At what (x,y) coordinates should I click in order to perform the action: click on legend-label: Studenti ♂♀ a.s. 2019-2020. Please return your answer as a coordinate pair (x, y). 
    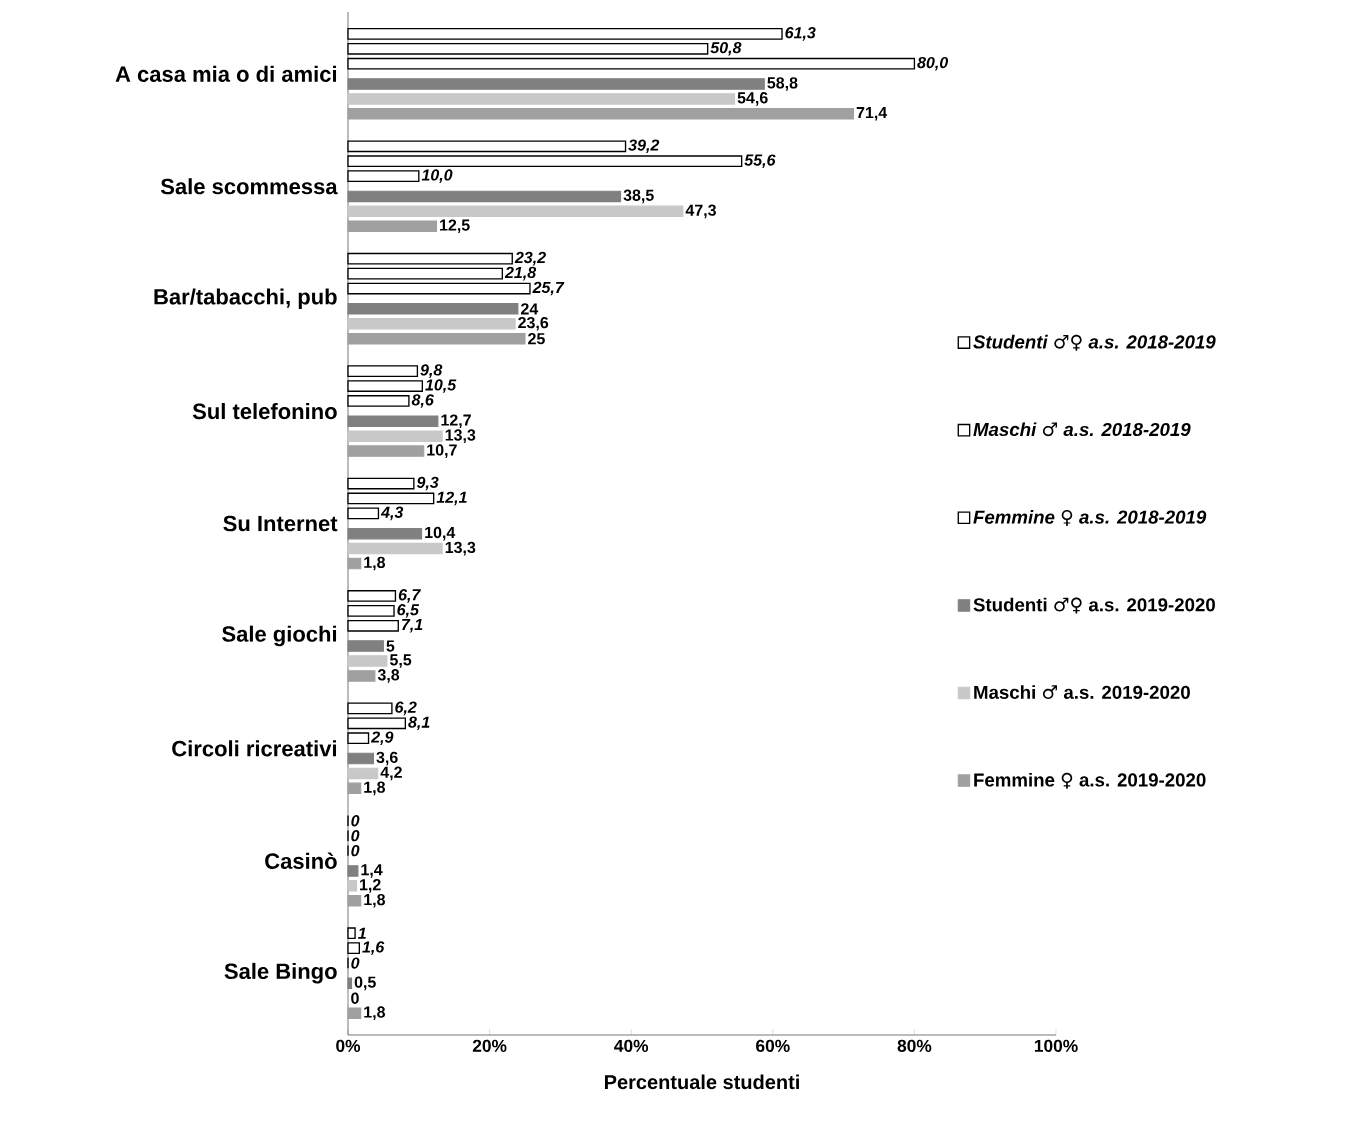
    Looking at the image, I should click on (1094, 605).